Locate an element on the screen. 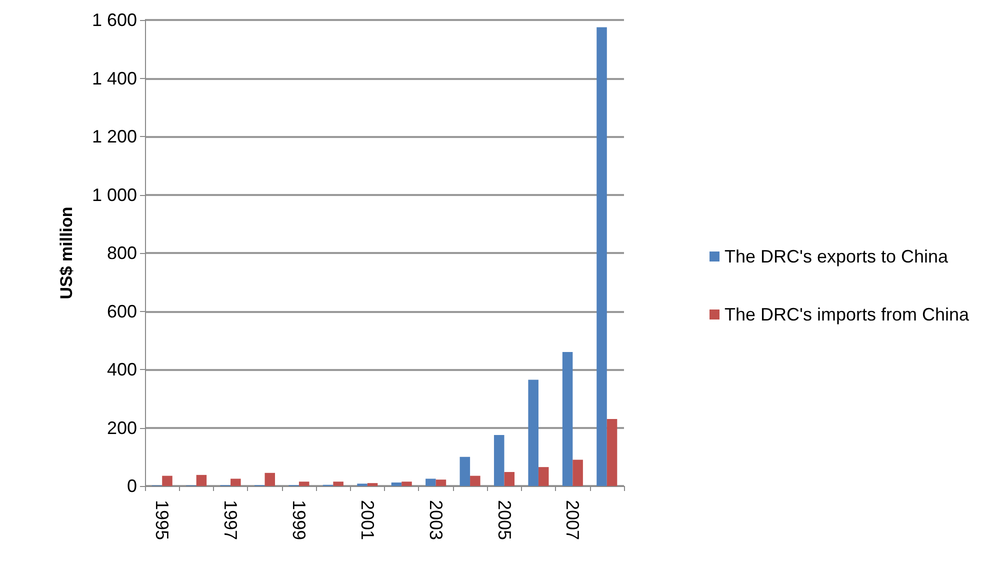 The image size is (984, 571). x-tick-label: 1997 is located at coordinates (230, 520).